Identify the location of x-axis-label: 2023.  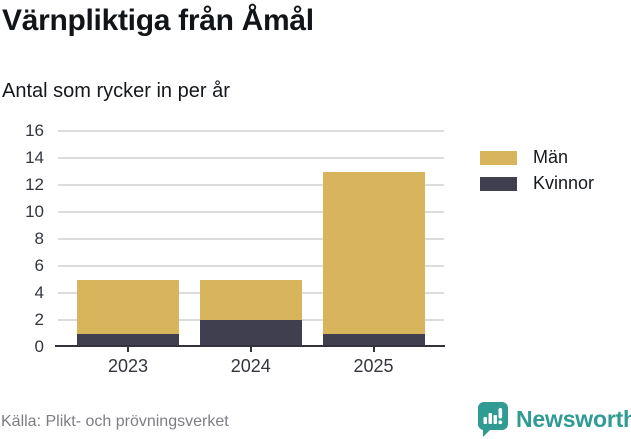
(128, 366).